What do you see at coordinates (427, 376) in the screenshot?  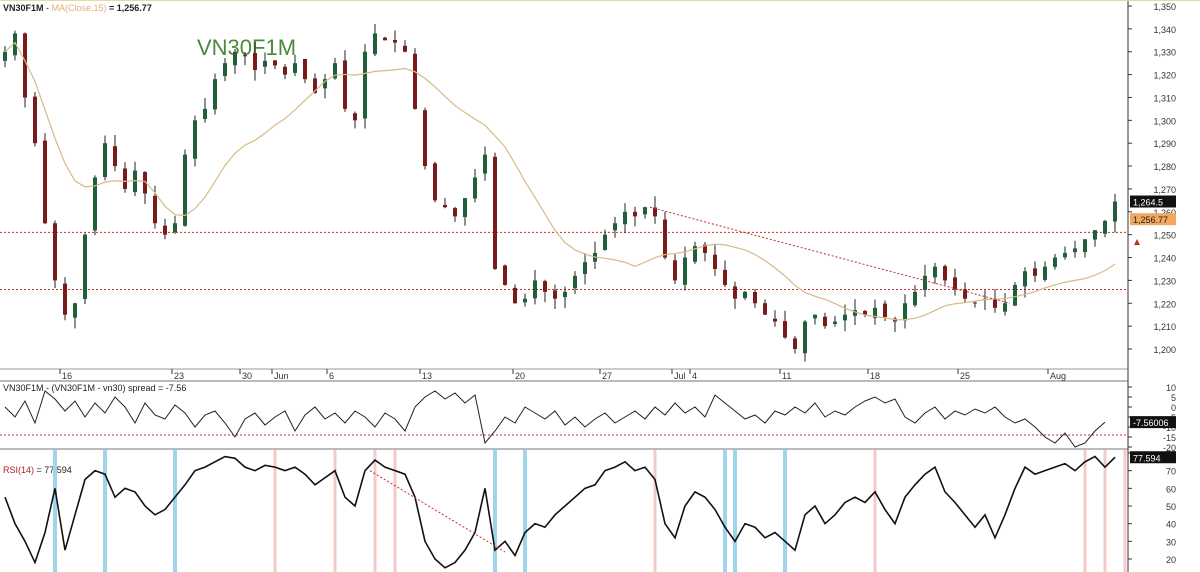 I see `x-tick-label: 13` at bounding box center [427, 376].